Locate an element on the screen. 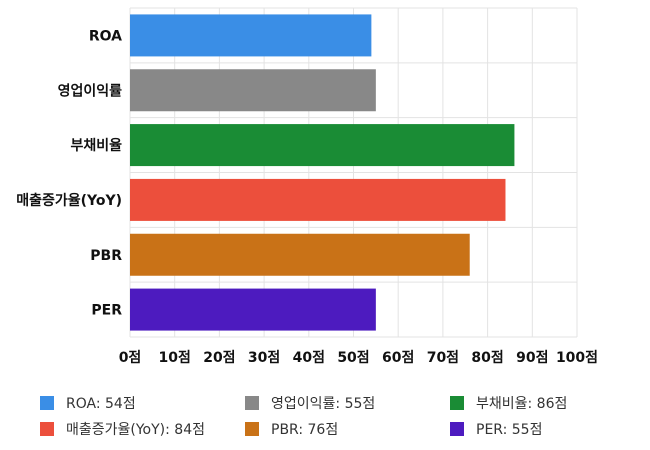 The image size is (650, 450). x-tick-label: 0점 is located at coordinates (130, 357).